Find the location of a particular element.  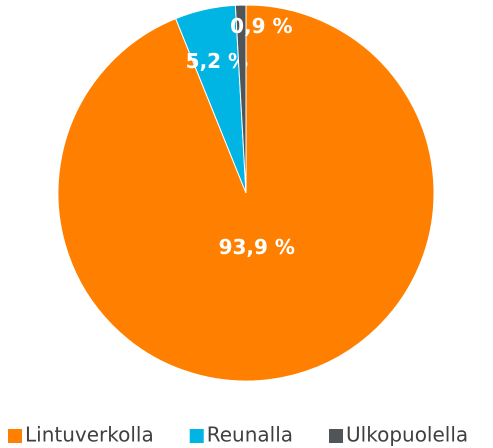

legend: Lintuverkolla Reunalla Ulkopuolella is located at coordinates (238, 435).